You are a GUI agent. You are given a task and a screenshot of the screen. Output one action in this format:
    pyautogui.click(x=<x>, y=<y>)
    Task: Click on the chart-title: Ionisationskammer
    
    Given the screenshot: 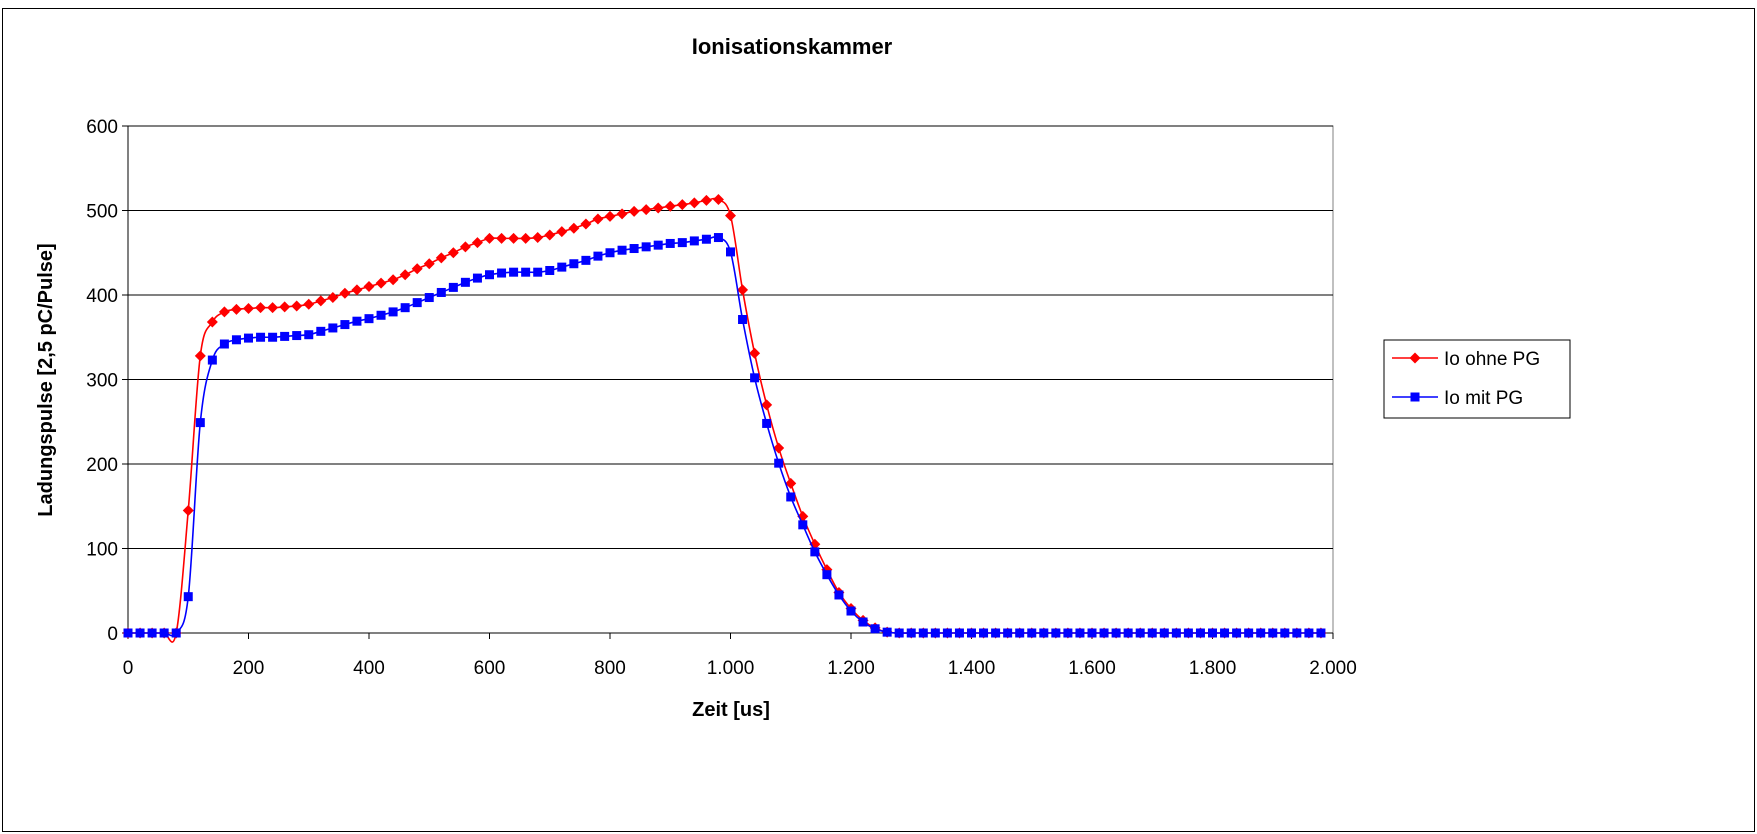 What is the action you would take?
    pyautogui.click(x=792, y=46)
    